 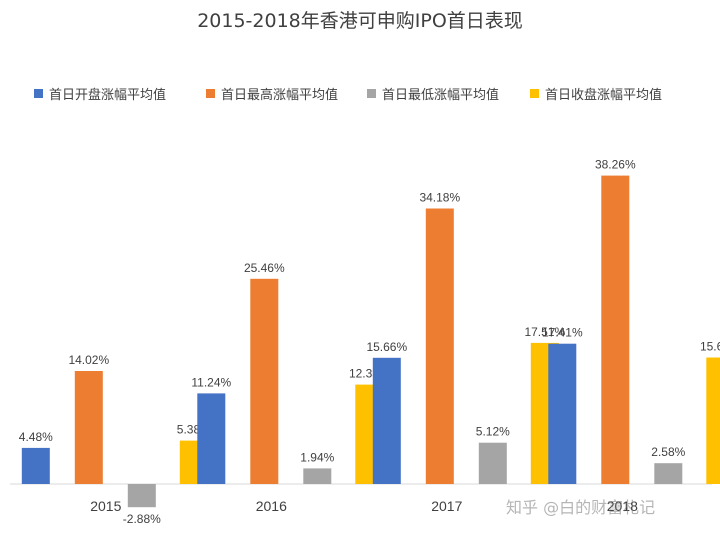 I want to click on legend-swatch-open, so click(x=38, y=93).